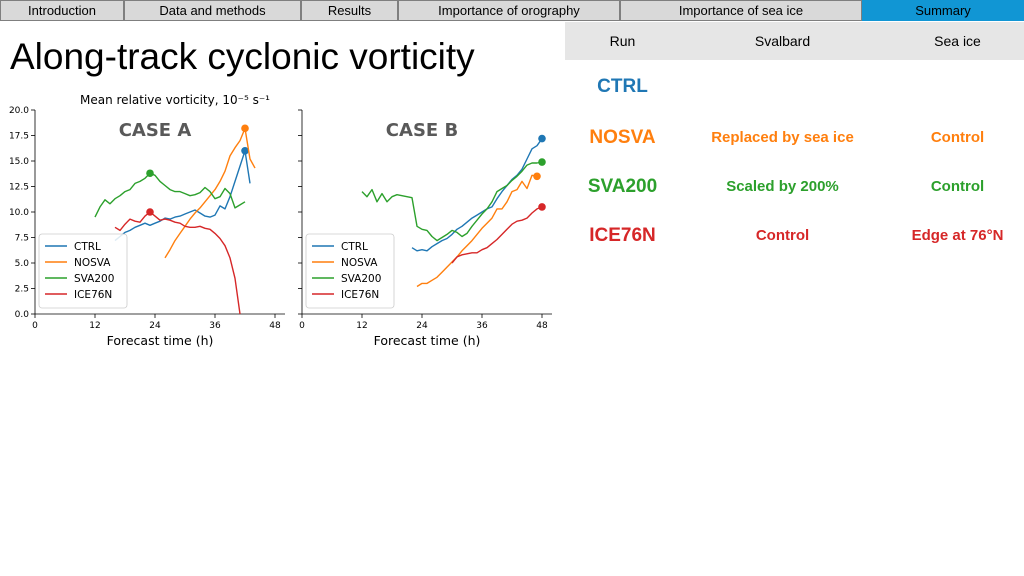  I want to click on tab-results: Results, so click(349, 10).